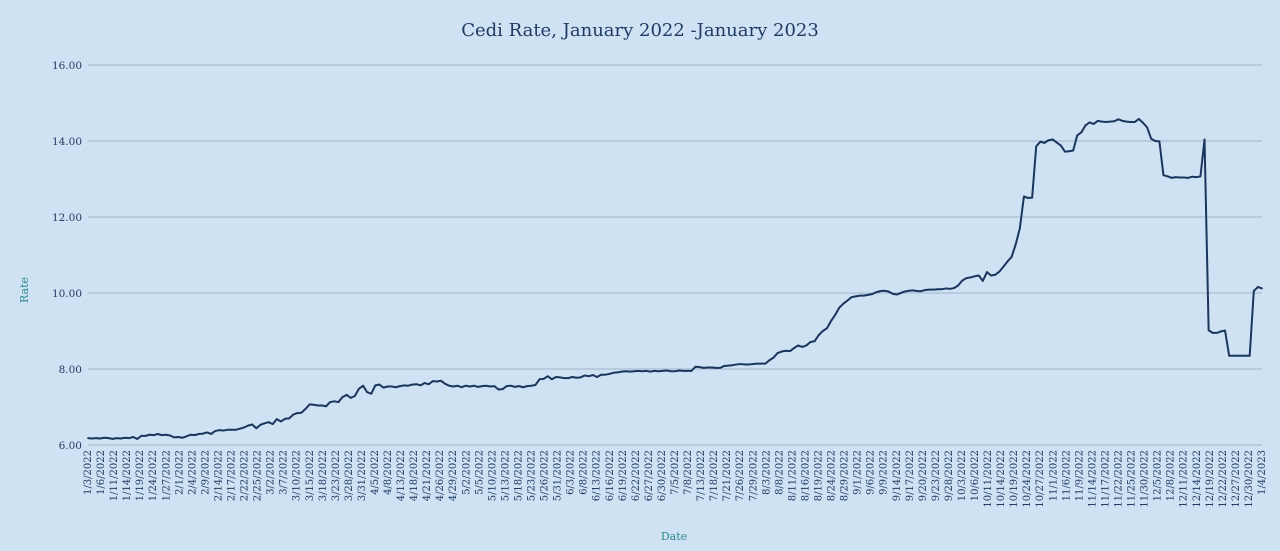 Image resolution: width=1280 pixels, height=551 pixels. What do you see at coordinates (245, 475) in the screenshot?
I see `x-tick-label: 2/22/2022` at bounding box center [245, 475].